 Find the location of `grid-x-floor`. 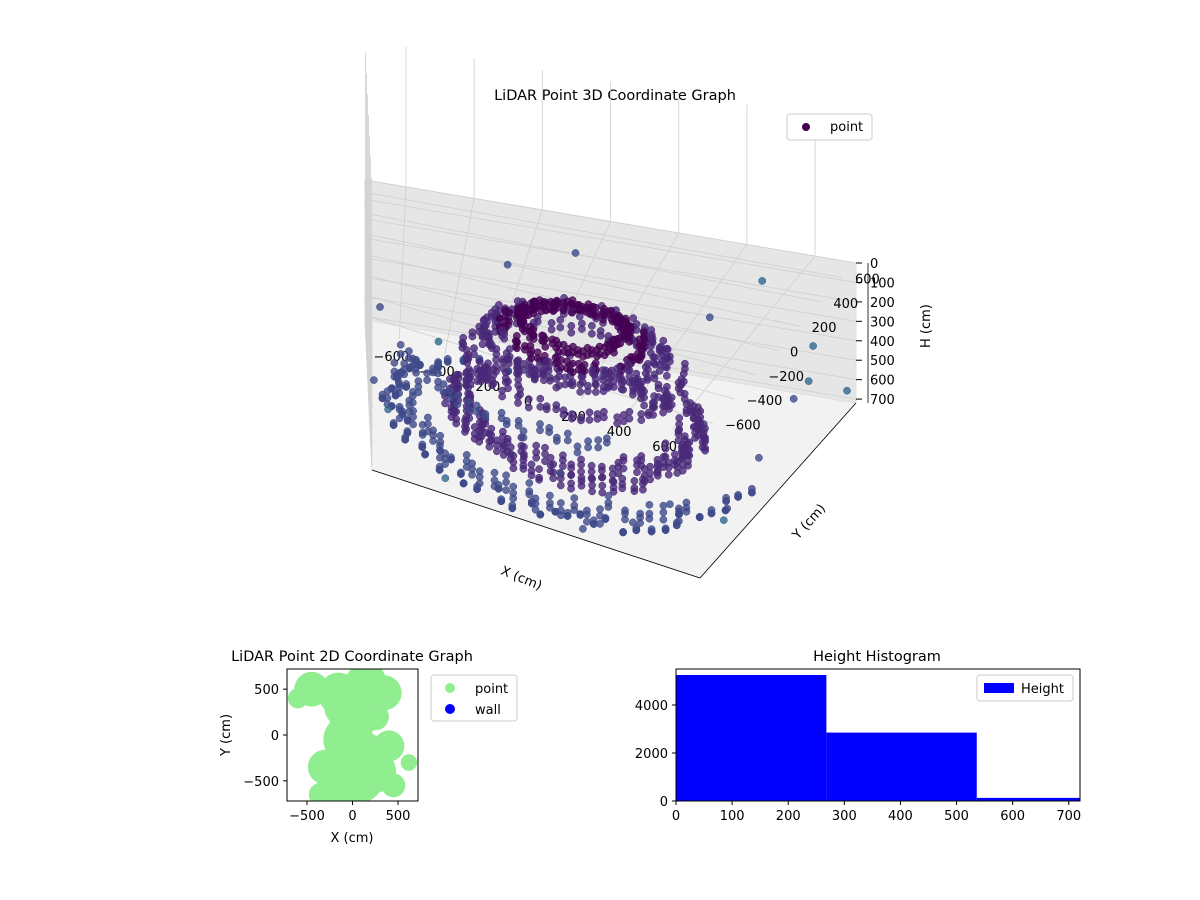

grid-x-floor is located at coordinates (744, 342).